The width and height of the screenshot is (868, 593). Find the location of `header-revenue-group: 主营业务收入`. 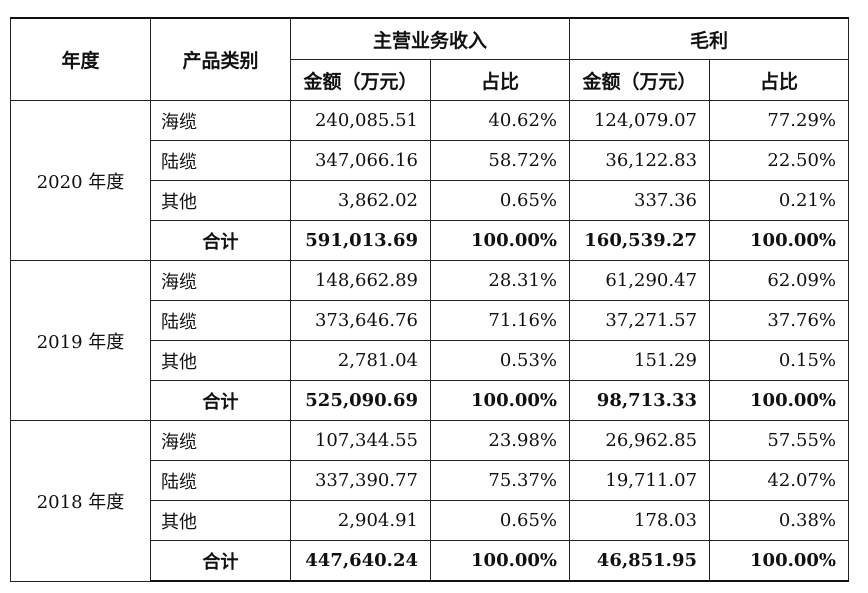

header-revenue-group: 主营业务收入 is located at coordinates (430, 38).